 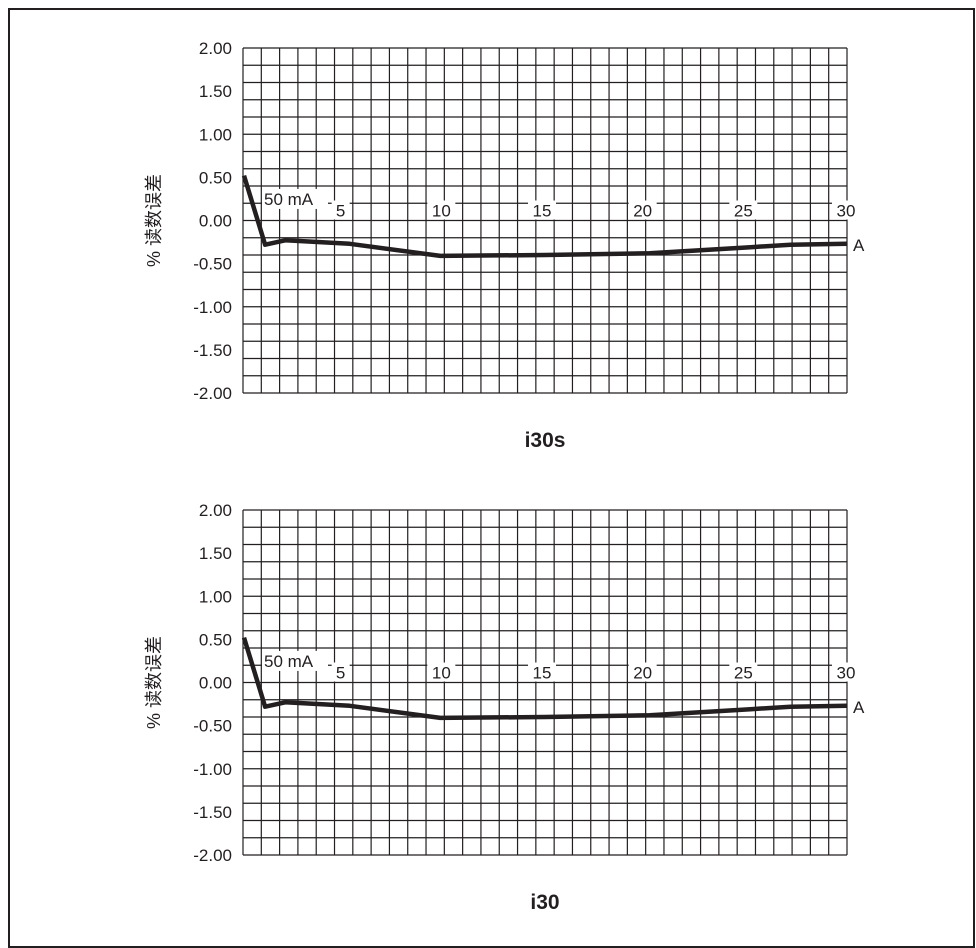 I want to click on chart-title: i30s, so click(x=545, y=440).